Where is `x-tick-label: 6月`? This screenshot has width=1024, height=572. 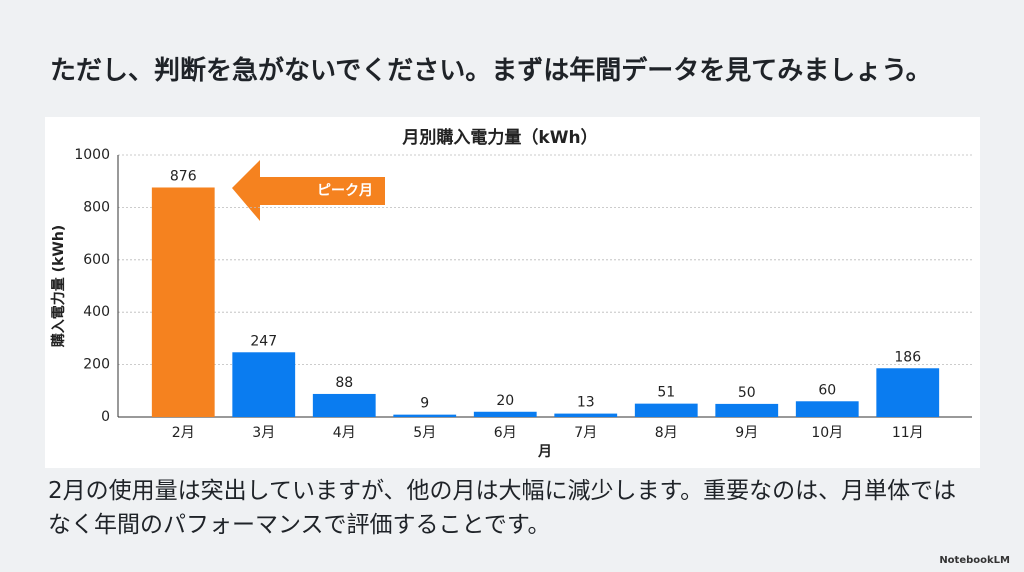 x-tick-label: 6月 is located at coordinates (505, 433).